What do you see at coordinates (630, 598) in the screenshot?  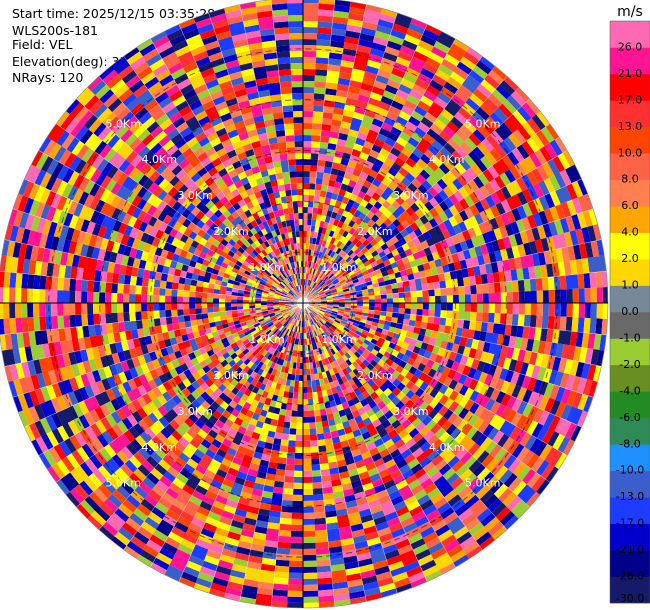 I see `colorbar-tick-label: -30.0` at bounding box center [630, 598].